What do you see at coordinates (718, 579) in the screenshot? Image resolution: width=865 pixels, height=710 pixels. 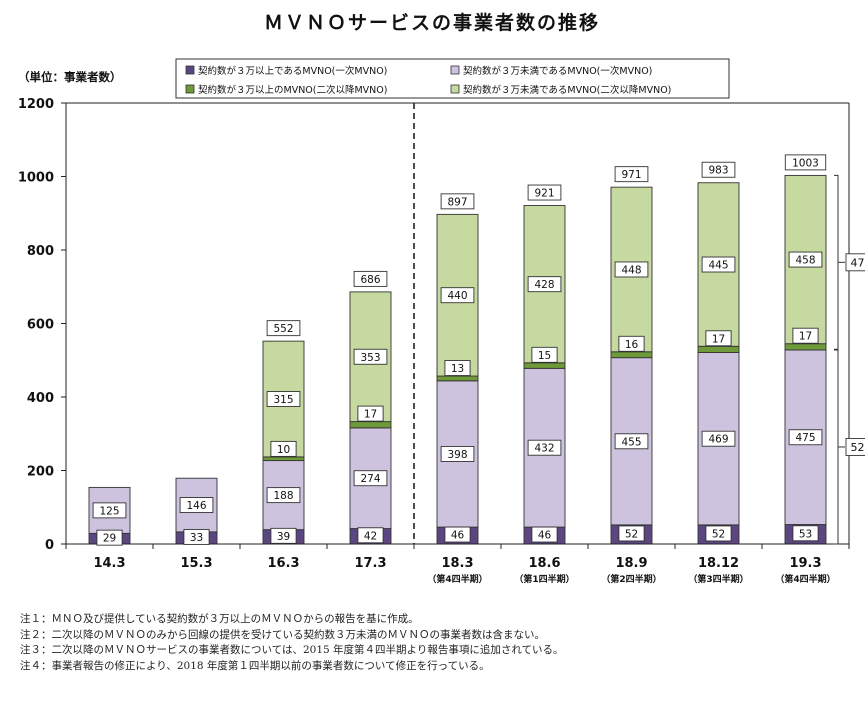 I see `x-tick-sublabel: （第3四半期）` at bounding box center [718, 579].